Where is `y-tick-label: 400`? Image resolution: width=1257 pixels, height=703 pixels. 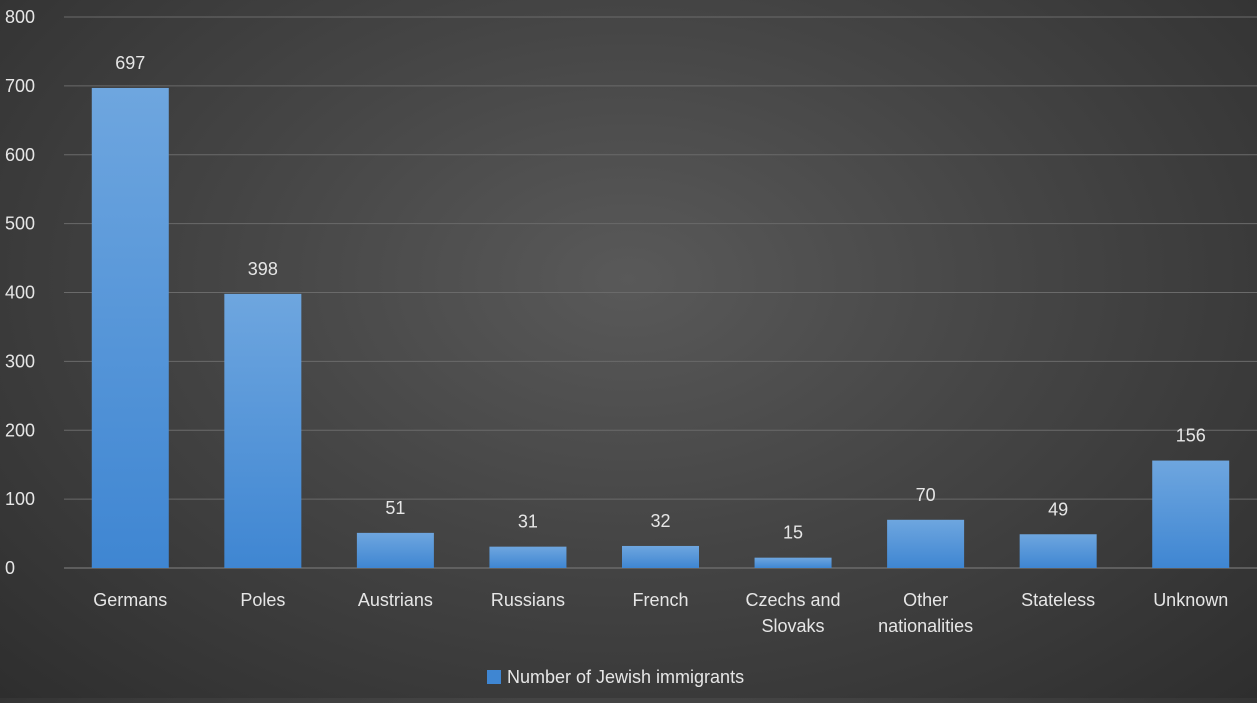 y-tick-label: 400 is located at coordinates (20, 293).